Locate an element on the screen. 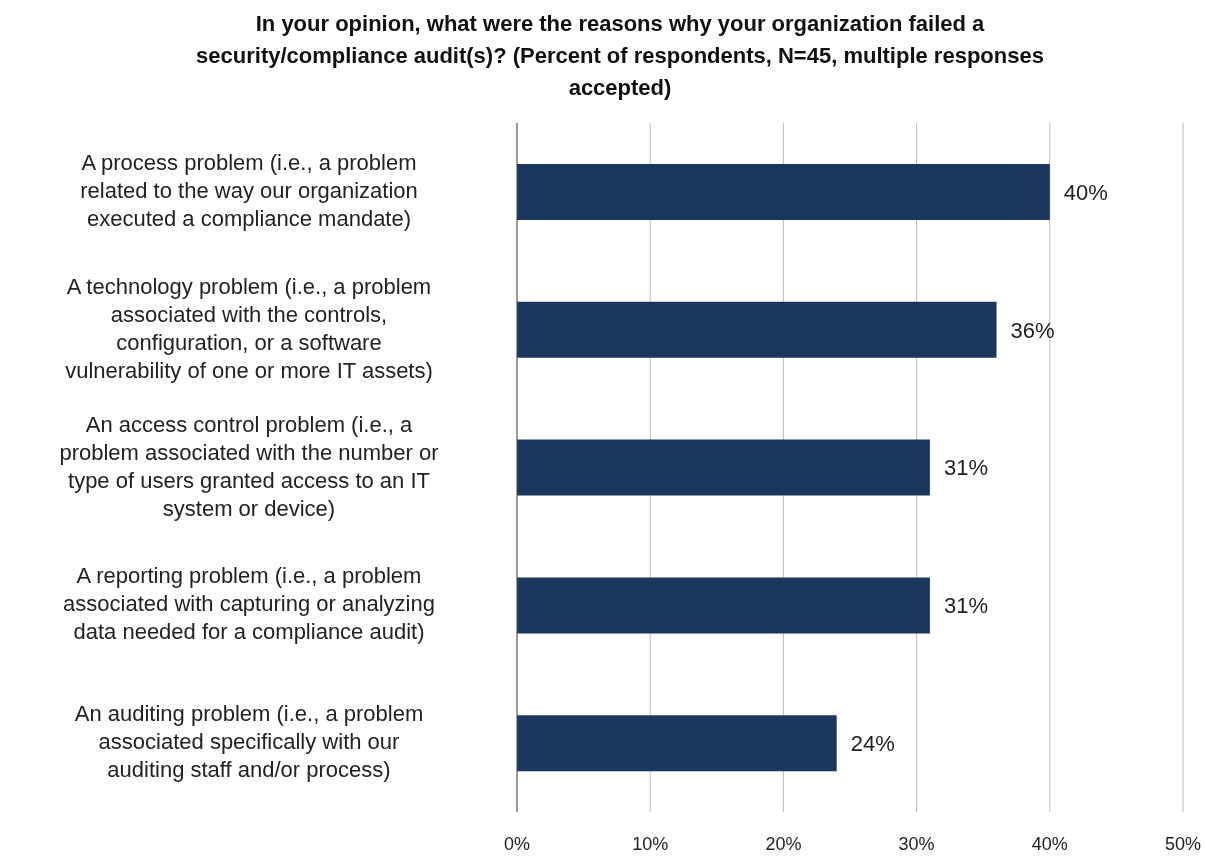 This screenshot has width=1206, height=861. y-tick-label: An access control problem (i.e., a problem associated with the number or type of users granted access to an IT system or device) is located at coordinates (249, 466).